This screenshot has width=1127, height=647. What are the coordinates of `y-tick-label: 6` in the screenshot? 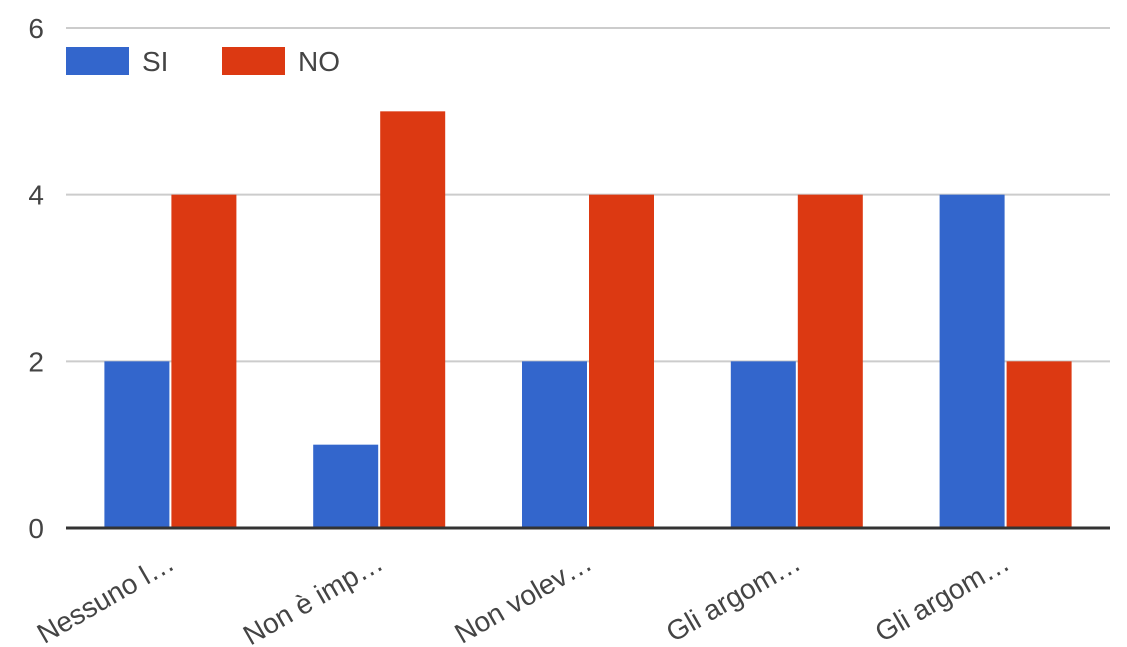 It's located at (36, 28).